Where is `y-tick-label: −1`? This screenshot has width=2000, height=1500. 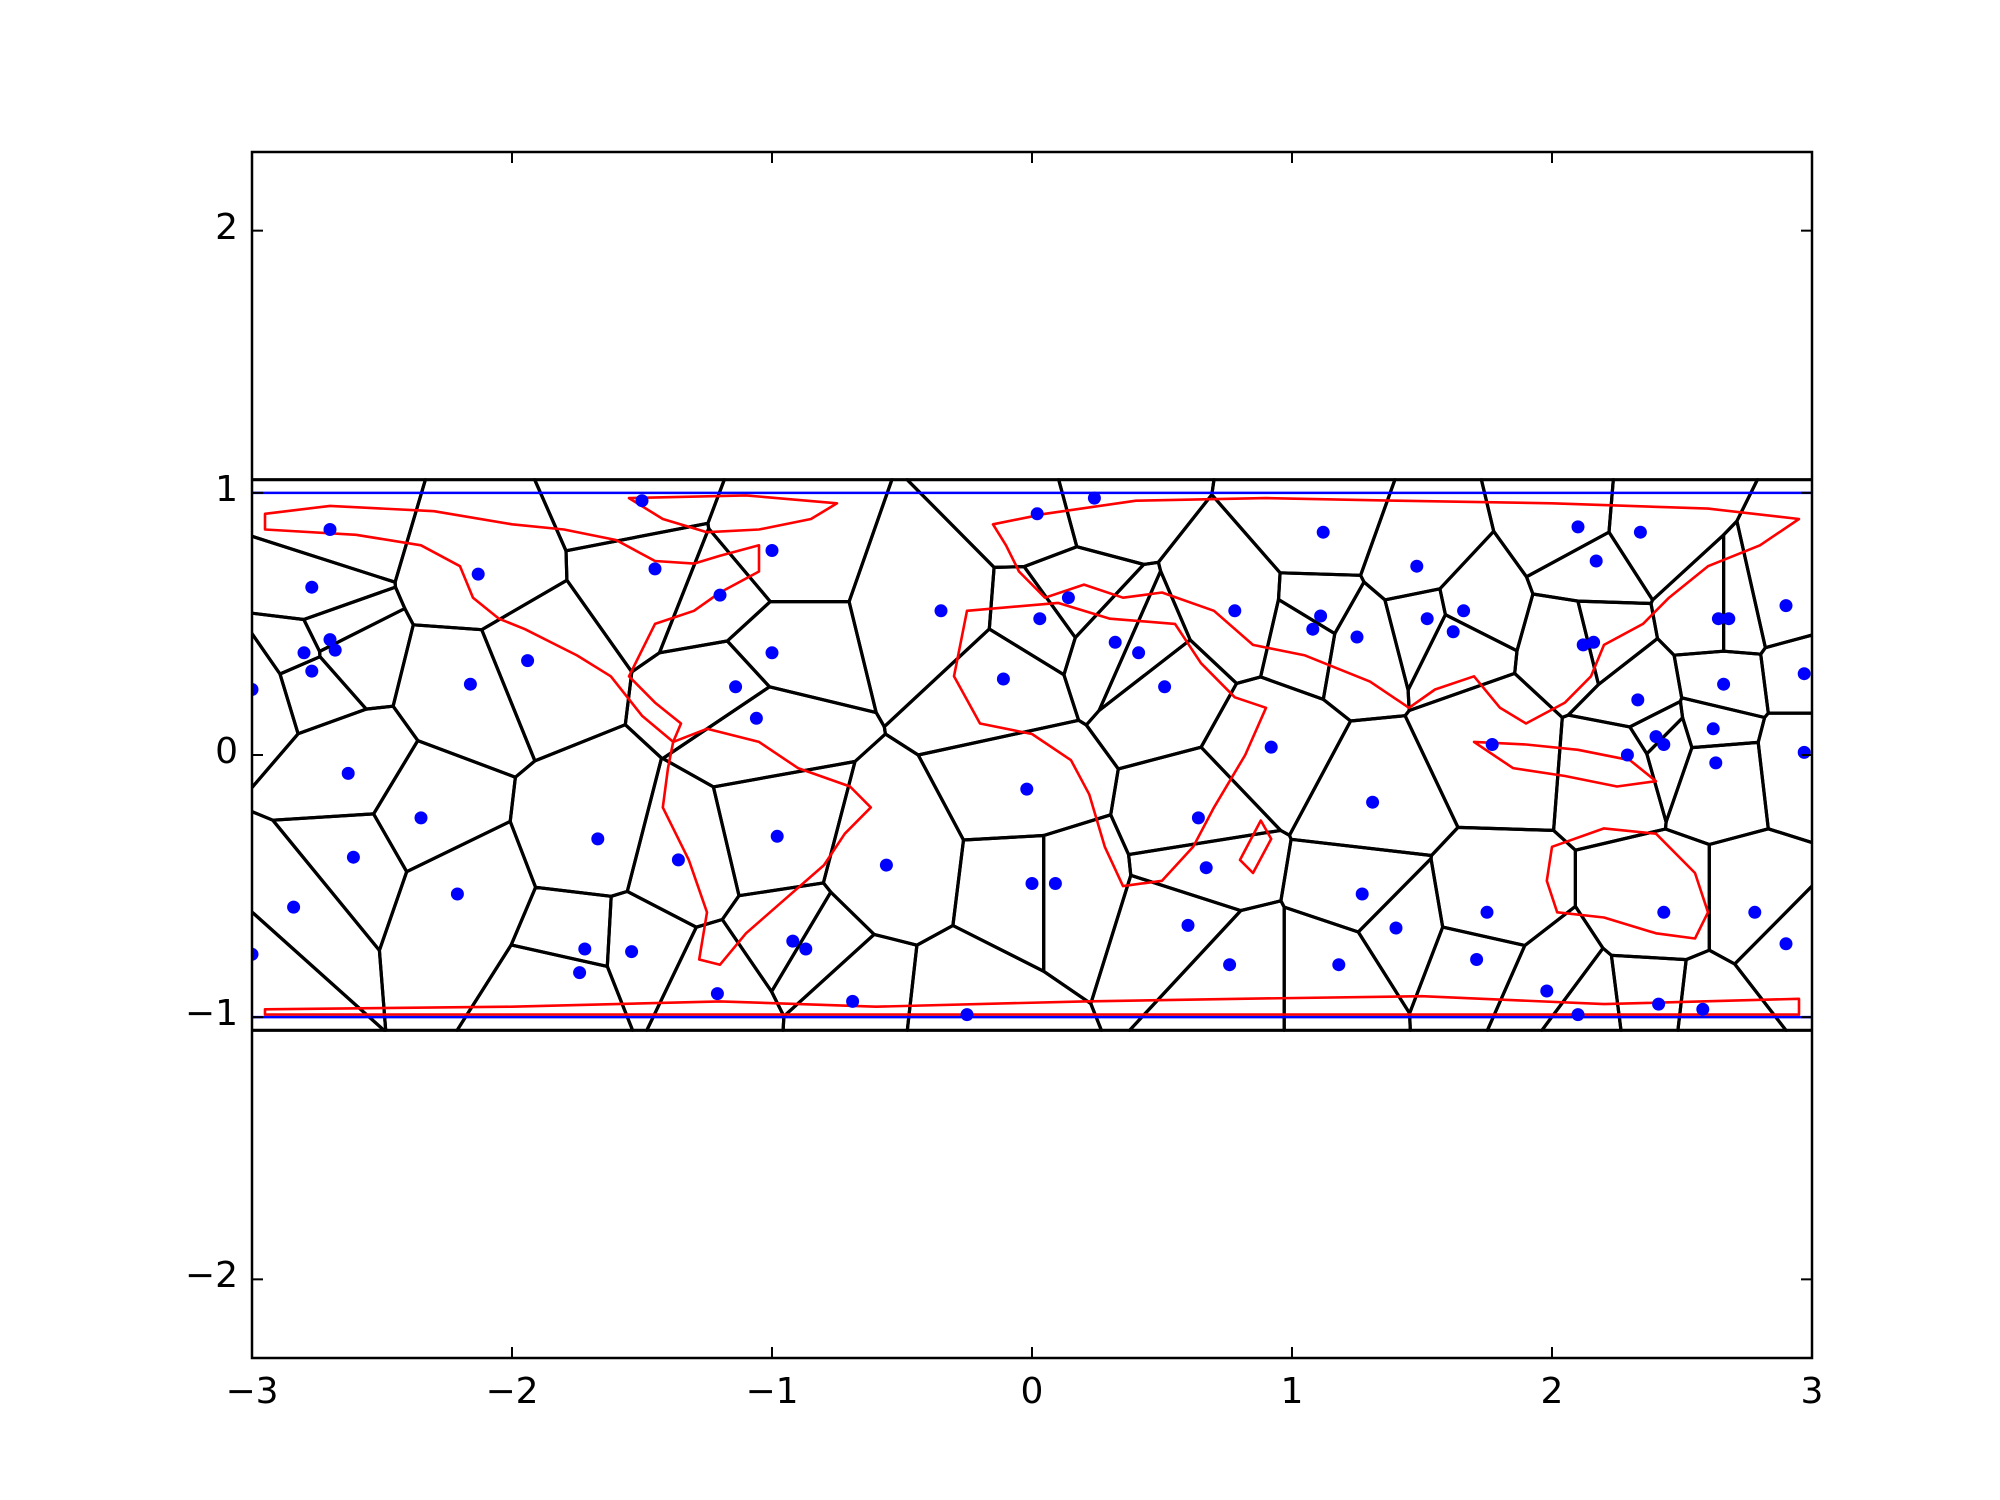 y-tick-label: −1 is located at coordinates (211, 1013).